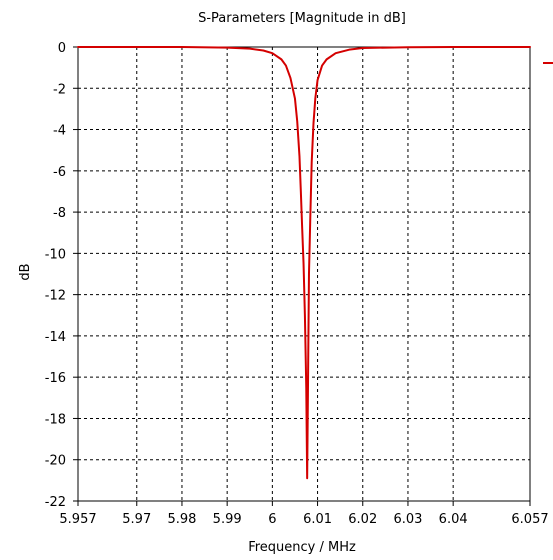 This screenshot has width=553, height=560. Describe the element at coordinates (55, 419) in the screenshot. I see `y-tick-label: -18` at that location.